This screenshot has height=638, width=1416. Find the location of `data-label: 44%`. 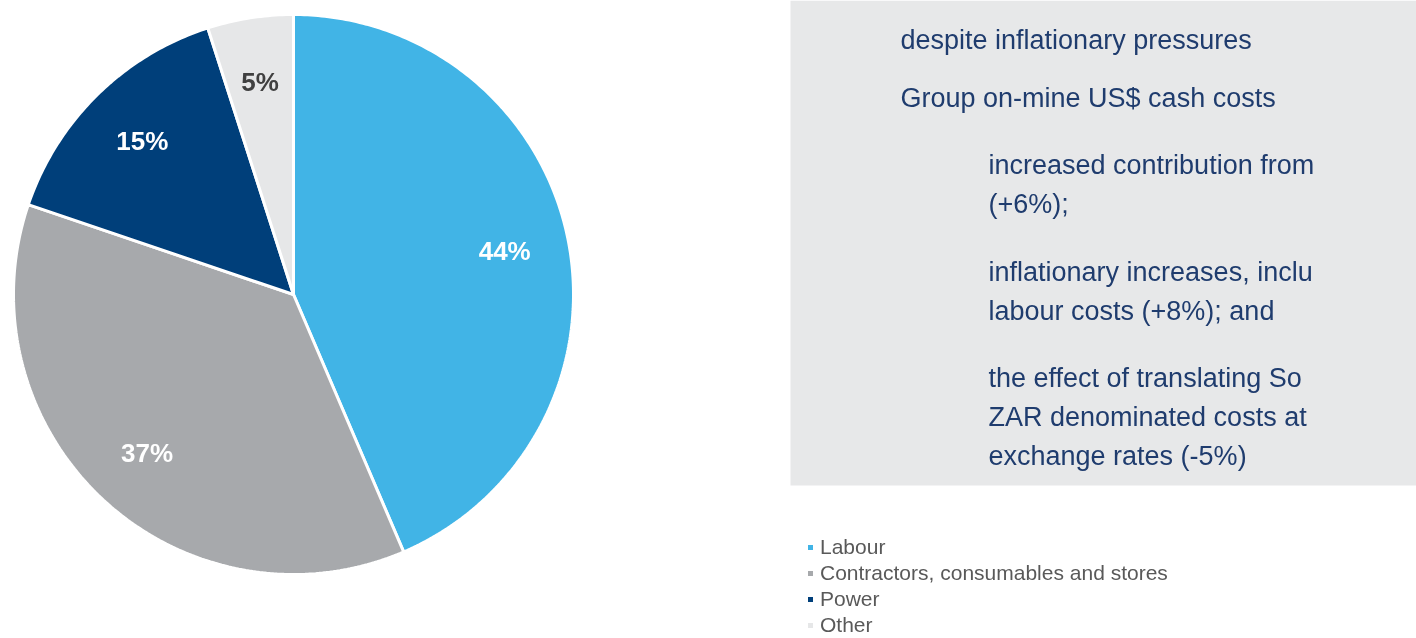

data-label: 44% is located at coordinates (504, 251).